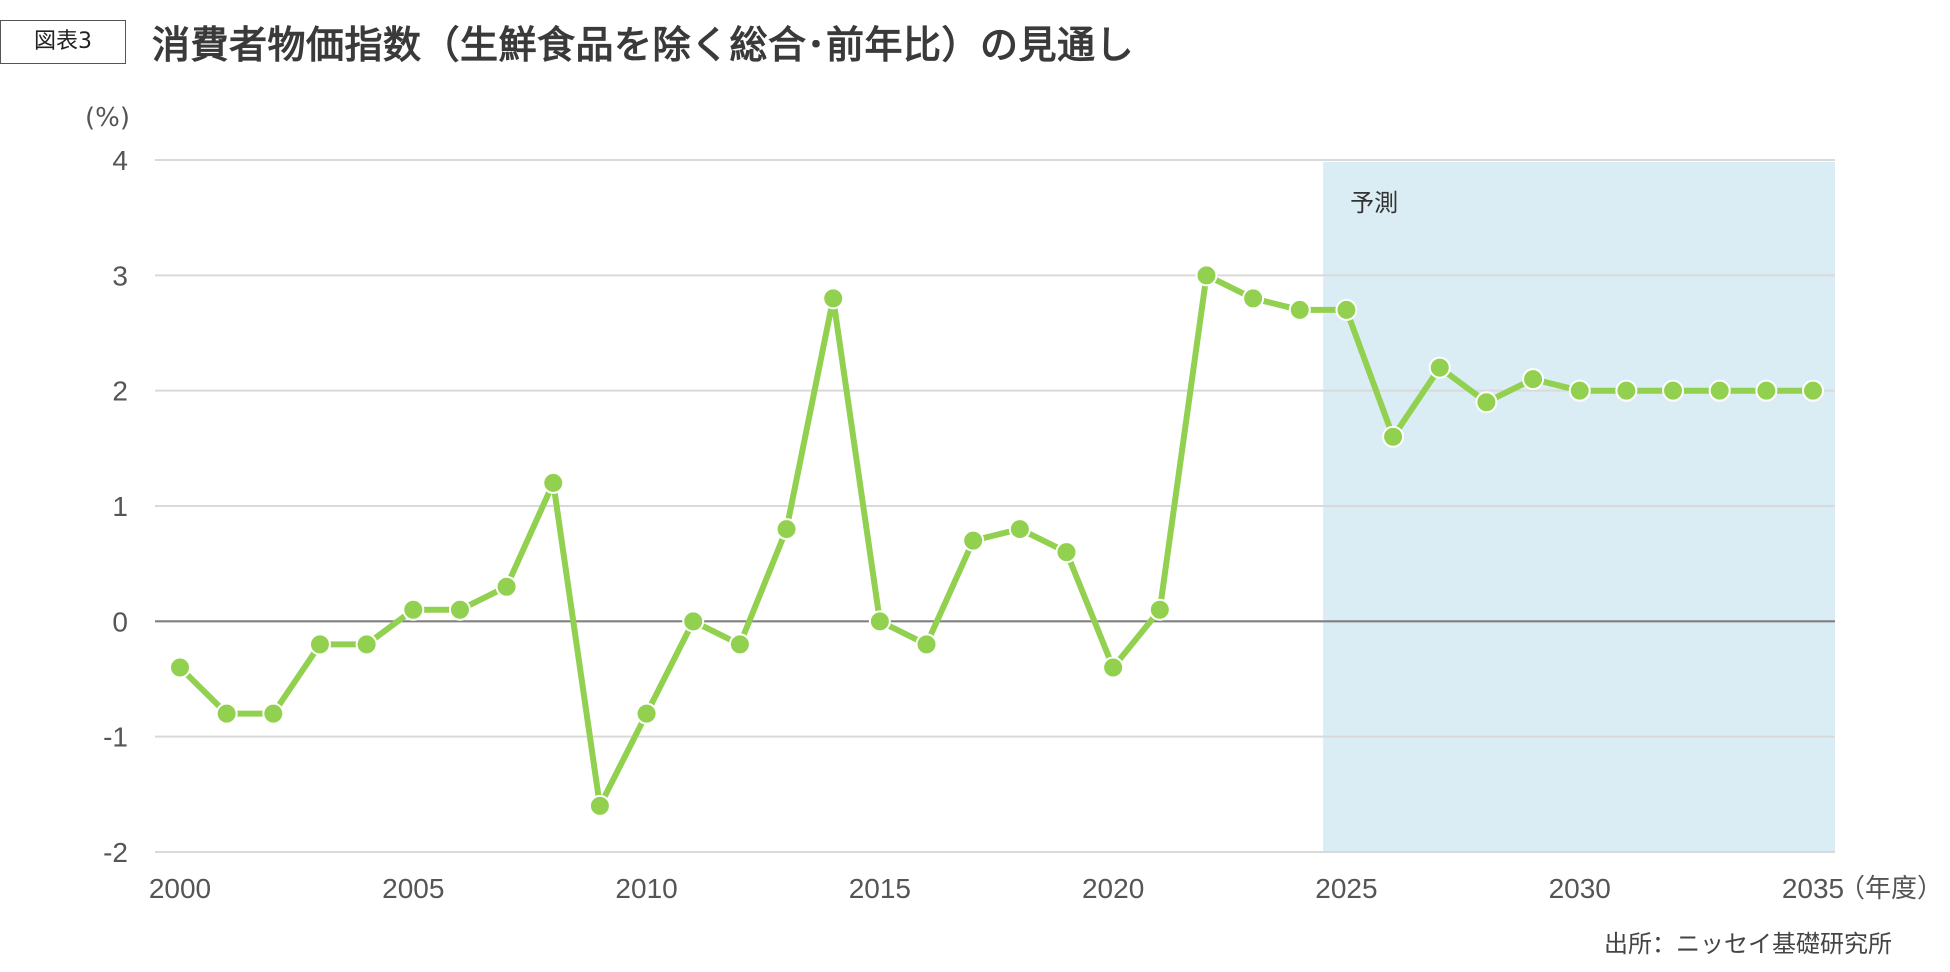 This screenshot has width=1950, height=972. Describe the element at coordinates (1019, 529) in the screenshot. I see `data-point-2018` at that location.